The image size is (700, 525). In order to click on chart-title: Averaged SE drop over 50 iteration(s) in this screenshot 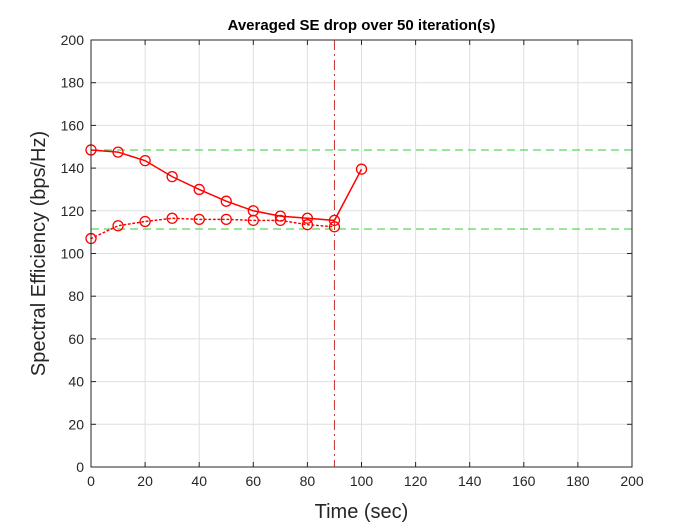, I will do `click(362, 25)`.